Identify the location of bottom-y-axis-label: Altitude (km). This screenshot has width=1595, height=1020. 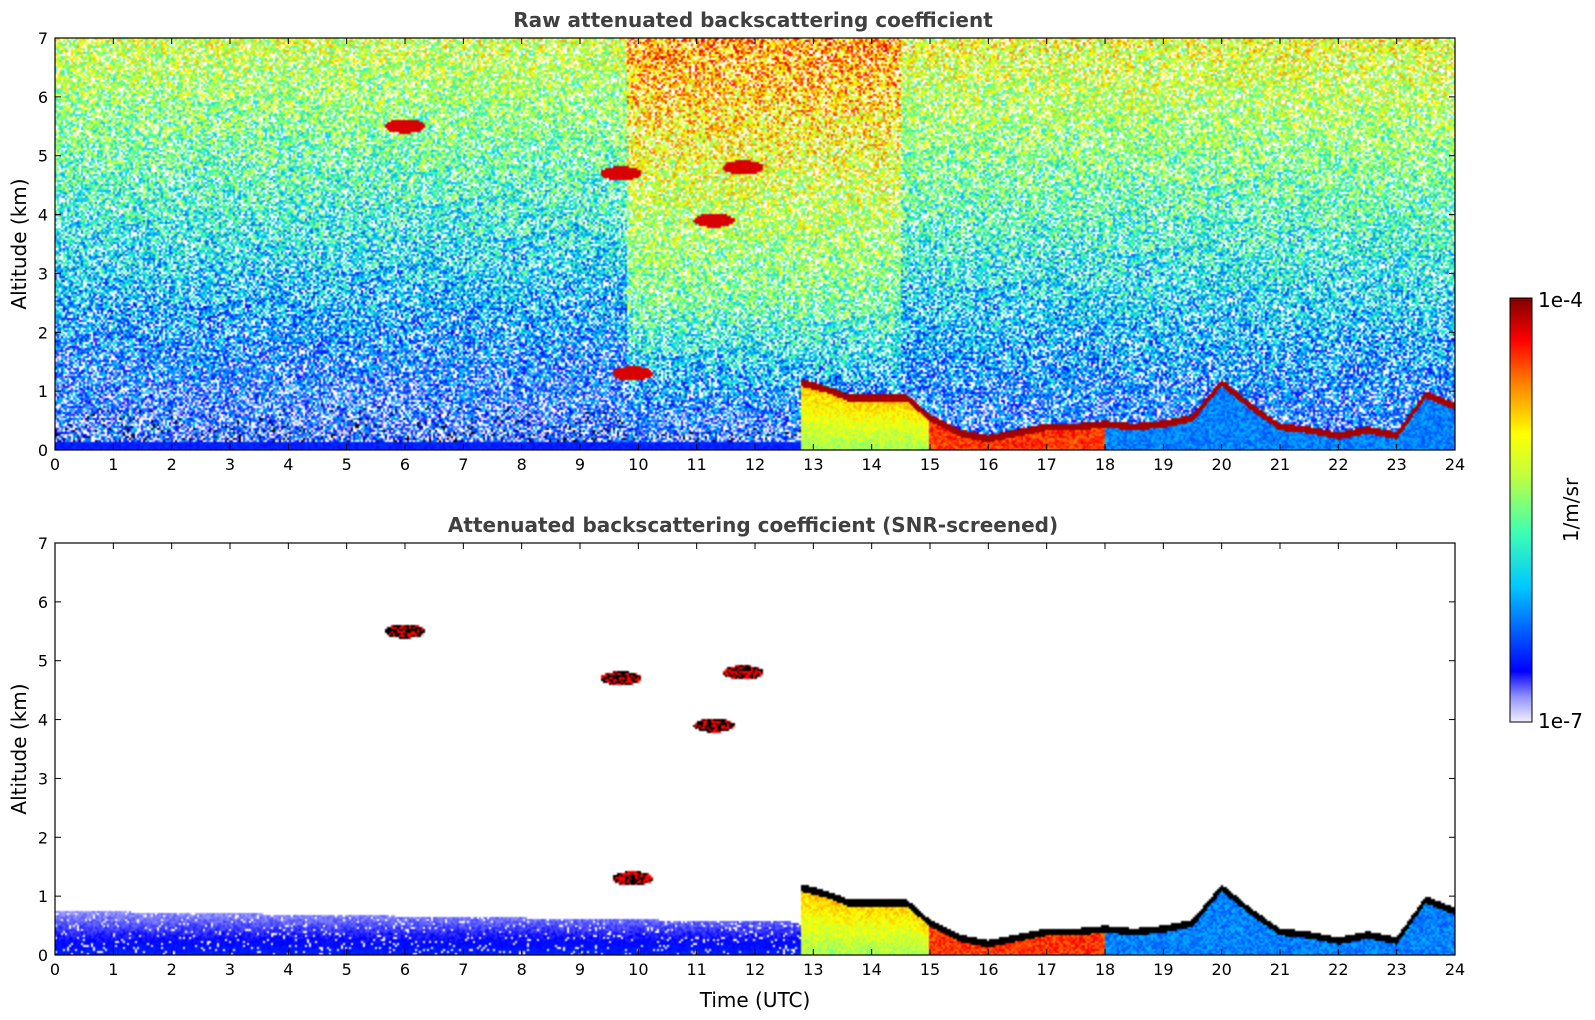
(19, 748).